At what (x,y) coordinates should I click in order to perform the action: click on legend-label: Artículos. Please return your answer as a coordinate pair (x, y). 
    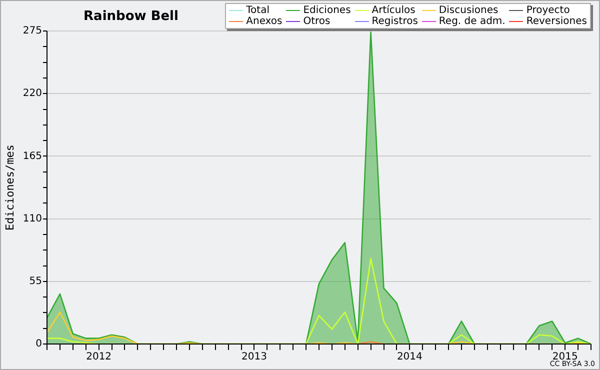
    Looking at the image, I should click on (393, 10).